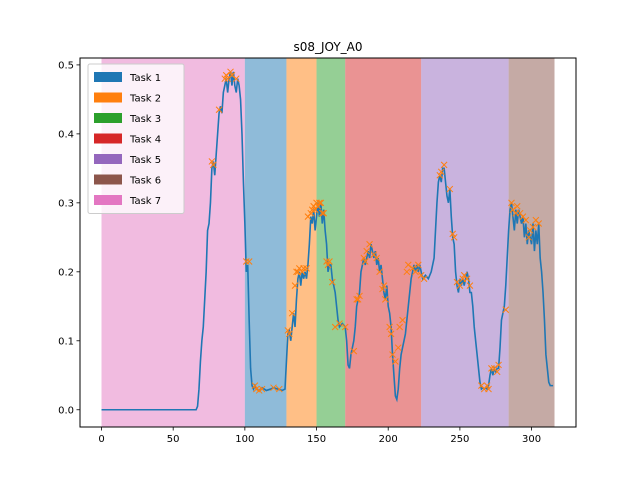 This screenshot has height=480, width=640. What do you see at coordinates (145, 181) in the screenshot?
I see `legend-label: Task 6` at bounding box center [145, 181].